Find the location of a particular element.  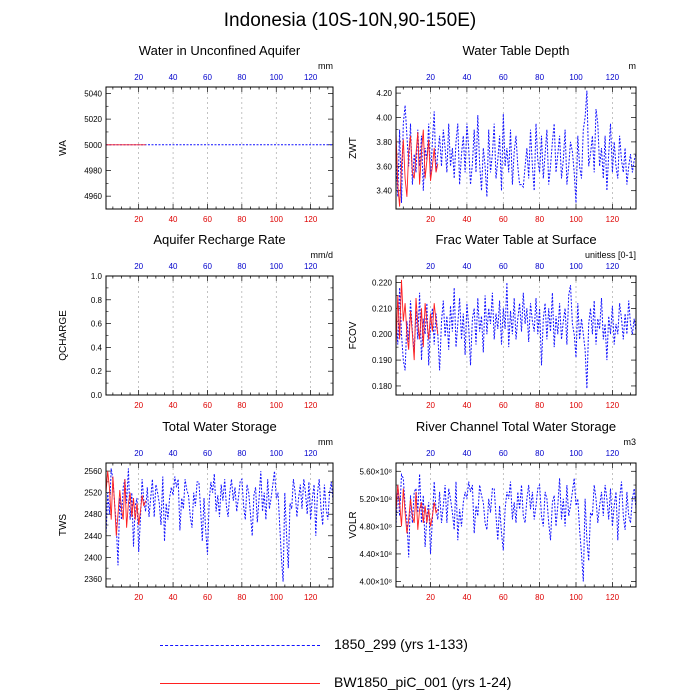

panel-title: Water Table Depth is located at coordinates (516, 50).